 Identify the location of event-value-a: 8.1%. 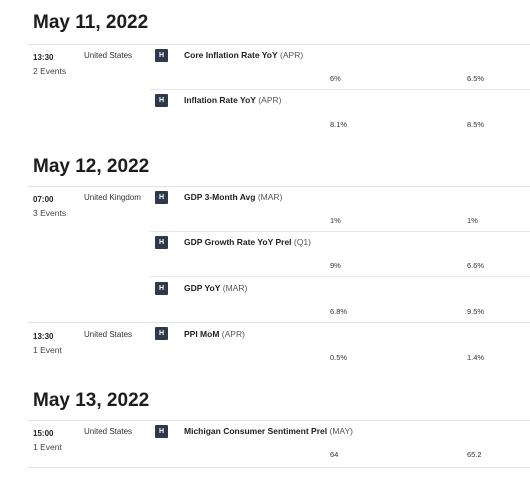
(339, 124).